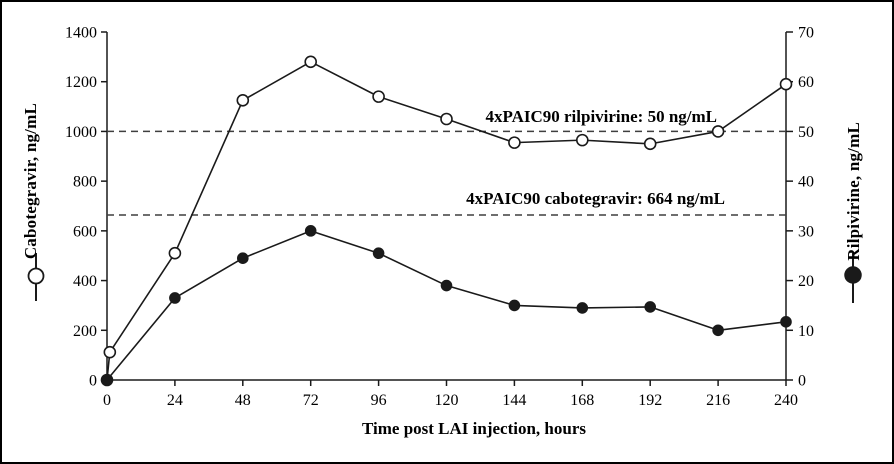 The width and height of the screenshot is (894, 464). I want to click on x-axis-tick-label: 216, so click(718, 400).